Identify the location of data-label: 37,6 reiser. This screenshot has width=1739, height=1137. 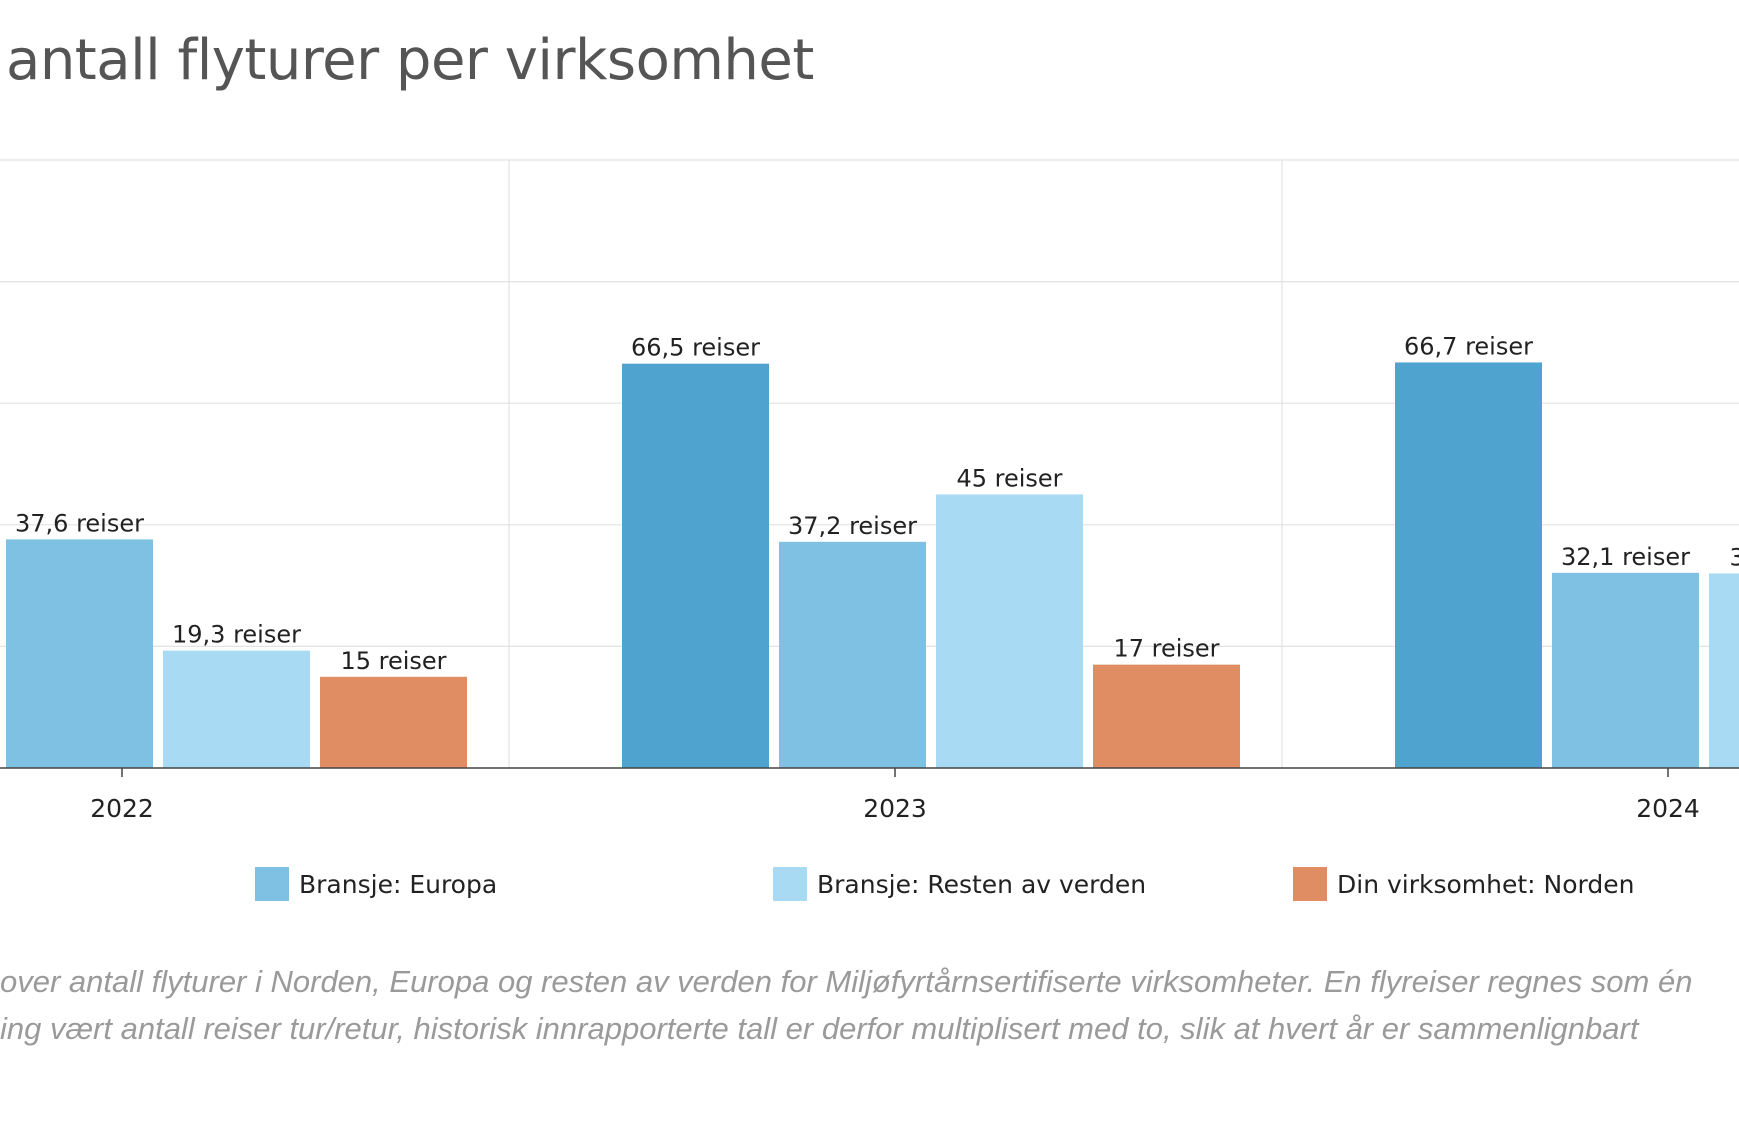
(79, 523).